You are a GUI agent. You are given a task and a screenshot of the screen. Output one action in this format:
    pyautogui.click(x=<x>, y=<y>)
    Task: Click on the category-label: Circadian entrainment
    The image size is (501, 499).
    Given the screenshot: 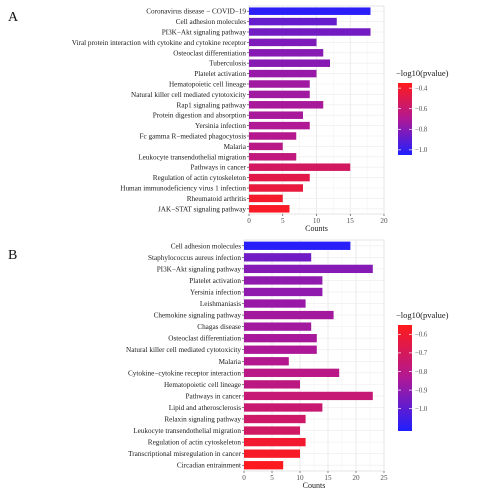 What is the action you would take?
    pyautogui.click(x=209, y=466)
    